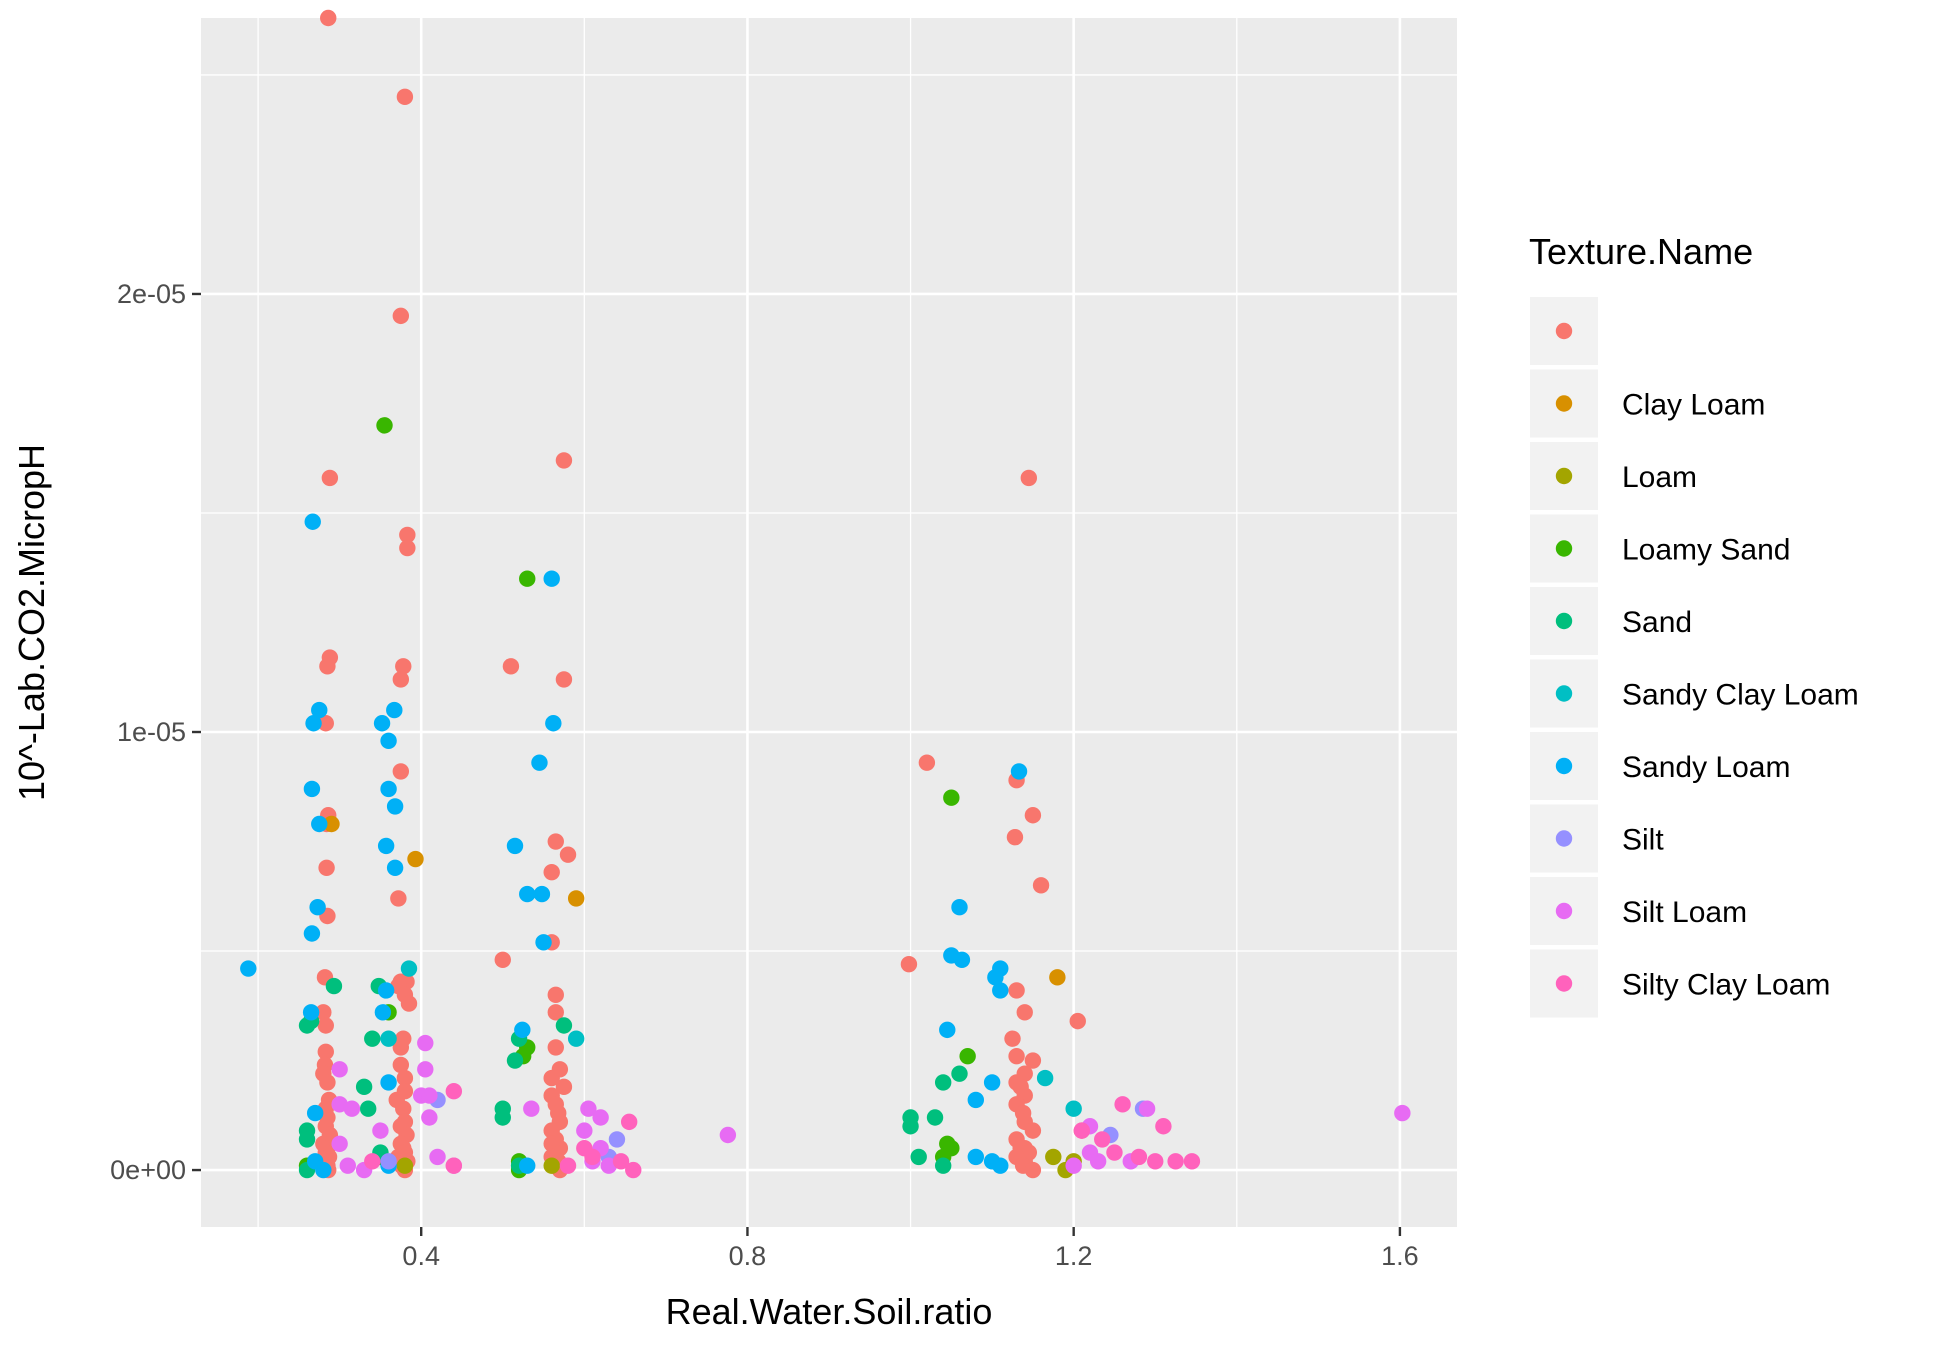 This screenshot has height=1350, width=1950. What do you see at coordinates (1641, 251) in the screenshot?
I see `legend-title: Texture.Name` at bounding box center [1641, 251].